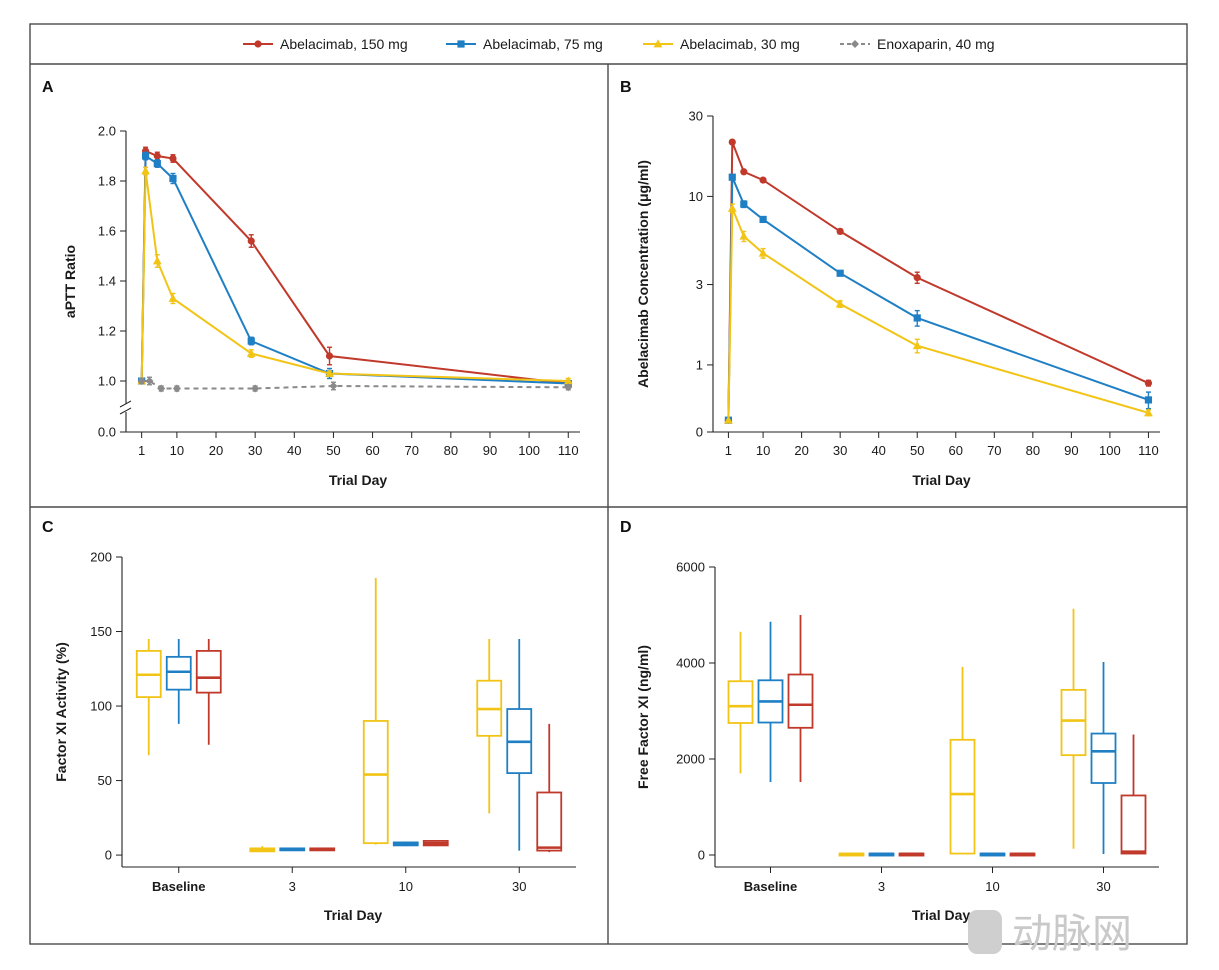 Image resolution: width=1219 pixels, height=970 pixels. I want to click on legend-label: Abelacimab, 30 mg, so click(740, 44).